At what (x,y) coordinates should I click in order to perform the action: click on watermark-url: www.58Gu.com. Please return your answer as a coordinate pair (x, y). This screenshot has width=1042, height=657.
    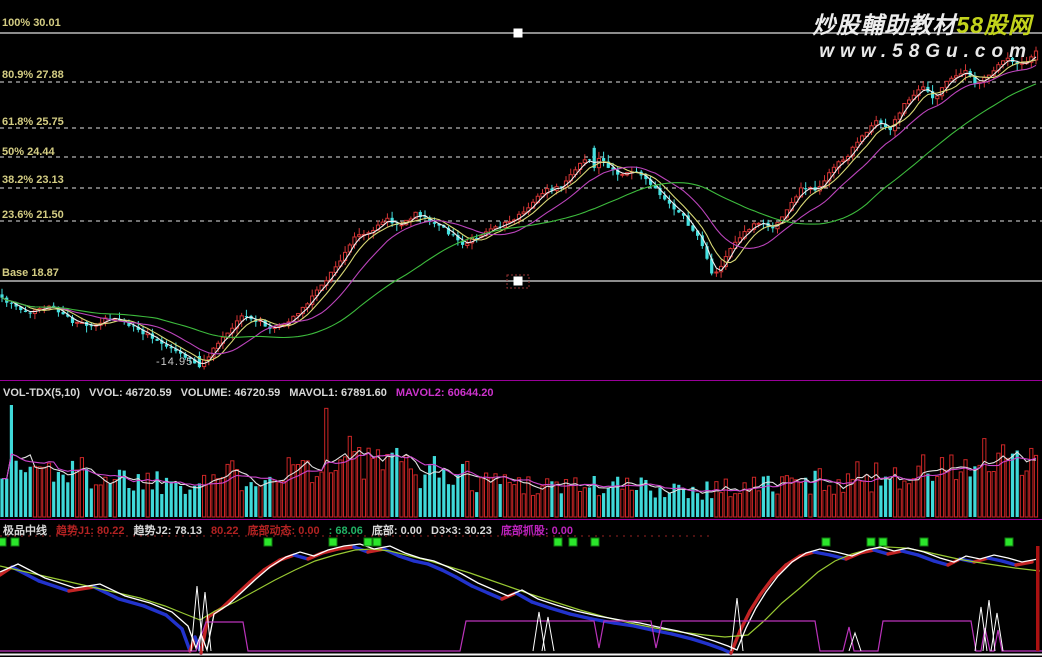
    Looking at the image, I should click on (925, 51).